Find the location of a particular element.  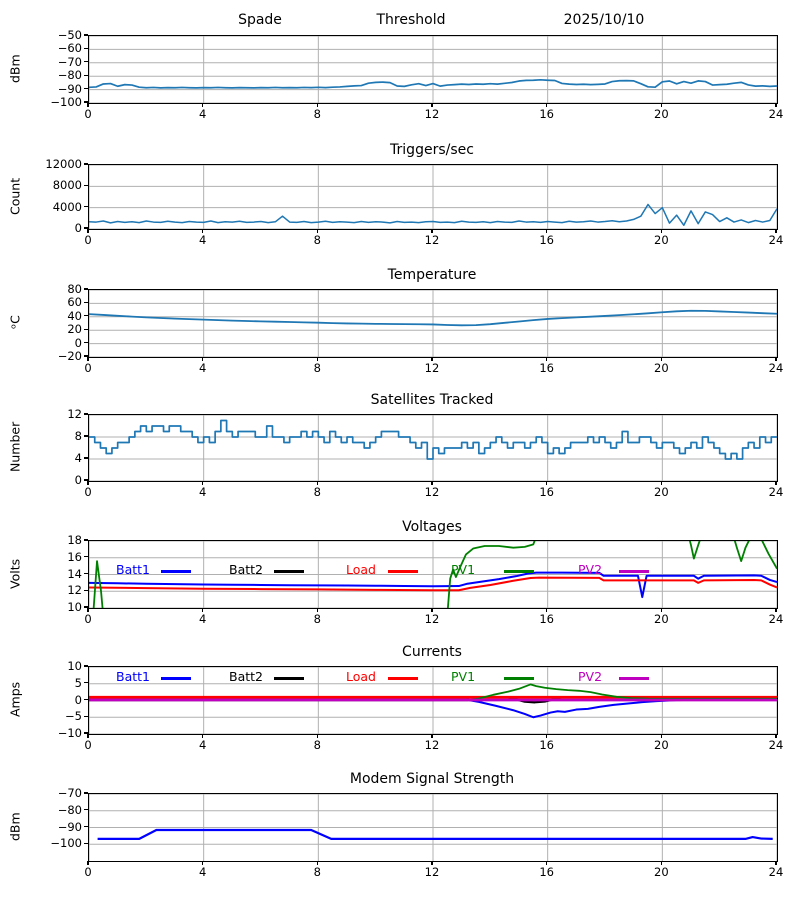

y-tick-label: 5 is located at coordinates (78, 682).